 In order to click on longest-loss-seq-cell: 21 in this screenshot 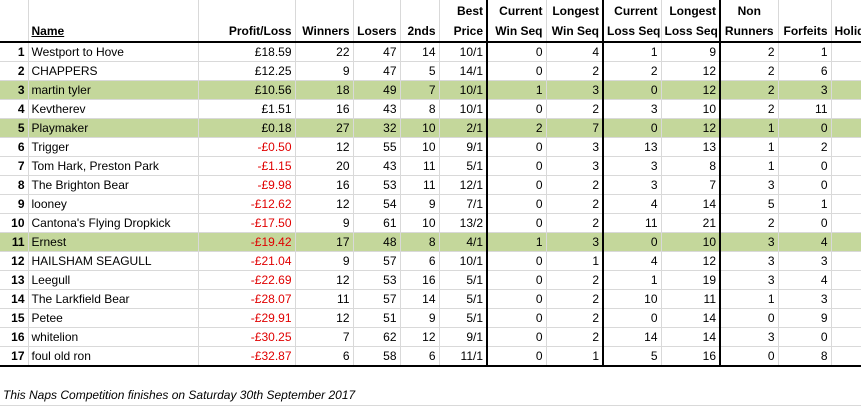, I will do `click(691, 223)`.